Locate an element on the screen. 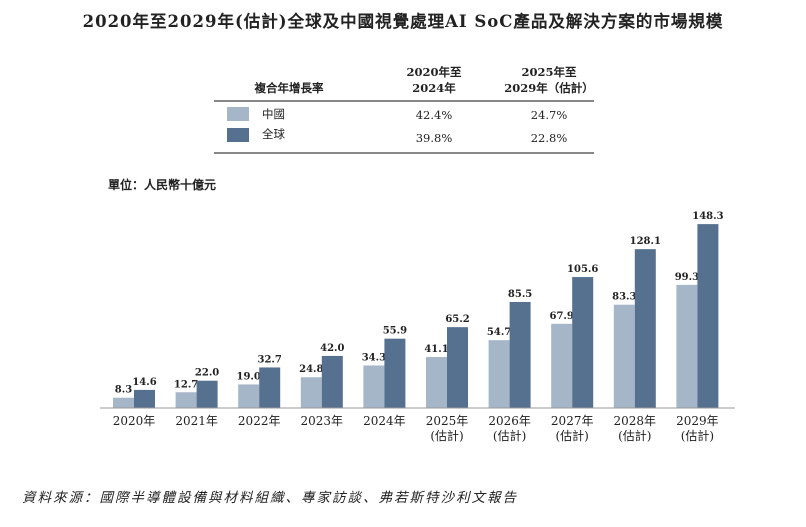 The image size is (806, 527). x-tick-label: 2026年 is located at coordinates (509, 421).